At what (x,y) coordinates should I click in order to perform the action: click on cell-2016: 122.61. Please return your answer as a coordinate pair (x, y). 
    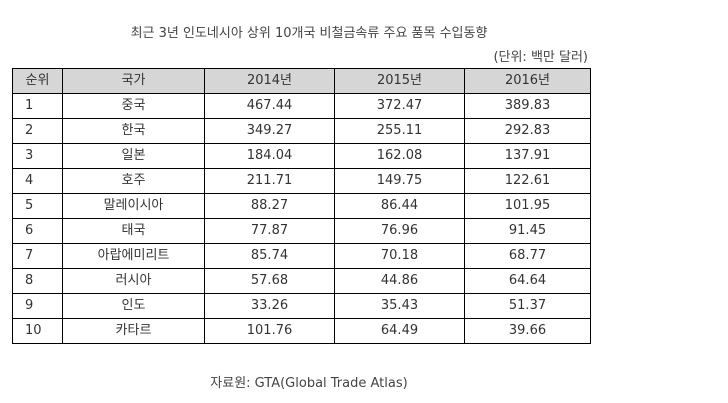
    Looking at the image, I should click on (527, 181).